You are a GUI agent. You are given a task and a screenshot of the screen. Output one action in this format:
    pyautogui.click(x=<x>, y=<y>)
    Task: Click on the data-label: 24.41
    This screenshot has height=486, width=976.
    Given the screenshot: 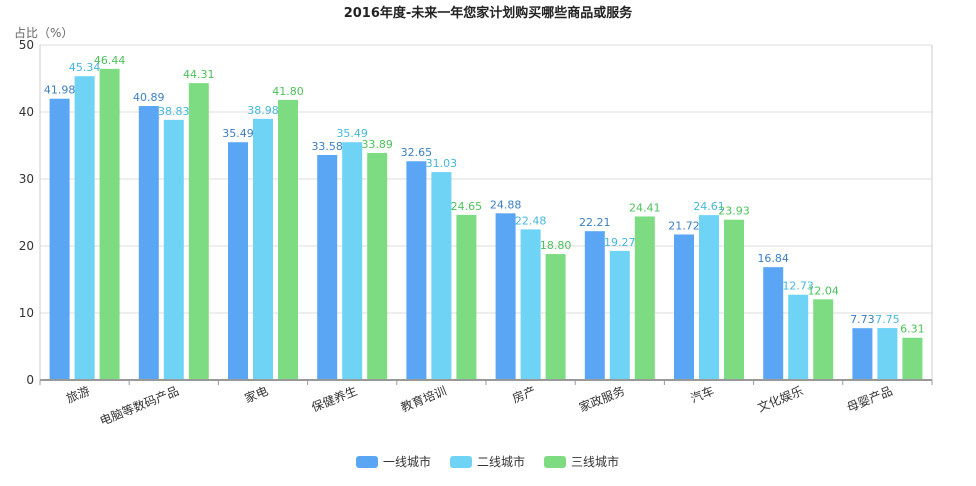 What is the action you would take?
    pyautogui.click(x=645, y=207)
    